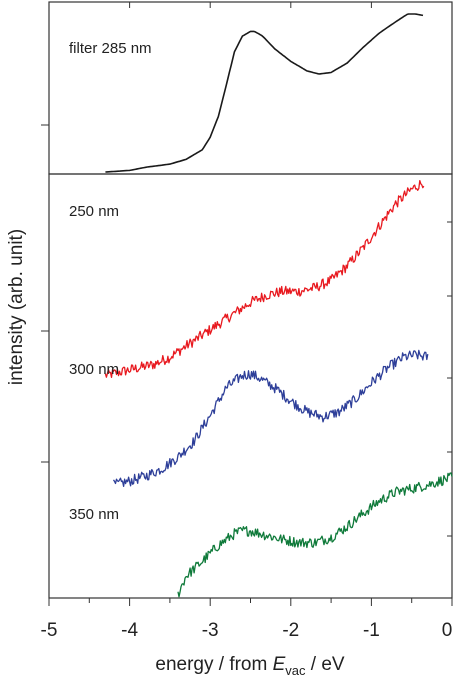 The image size is (456, 677). What do you see at coordinates (290, 630) in the screenshot?
I see `x-tick-label: -2` at bounding box center [290, 630].